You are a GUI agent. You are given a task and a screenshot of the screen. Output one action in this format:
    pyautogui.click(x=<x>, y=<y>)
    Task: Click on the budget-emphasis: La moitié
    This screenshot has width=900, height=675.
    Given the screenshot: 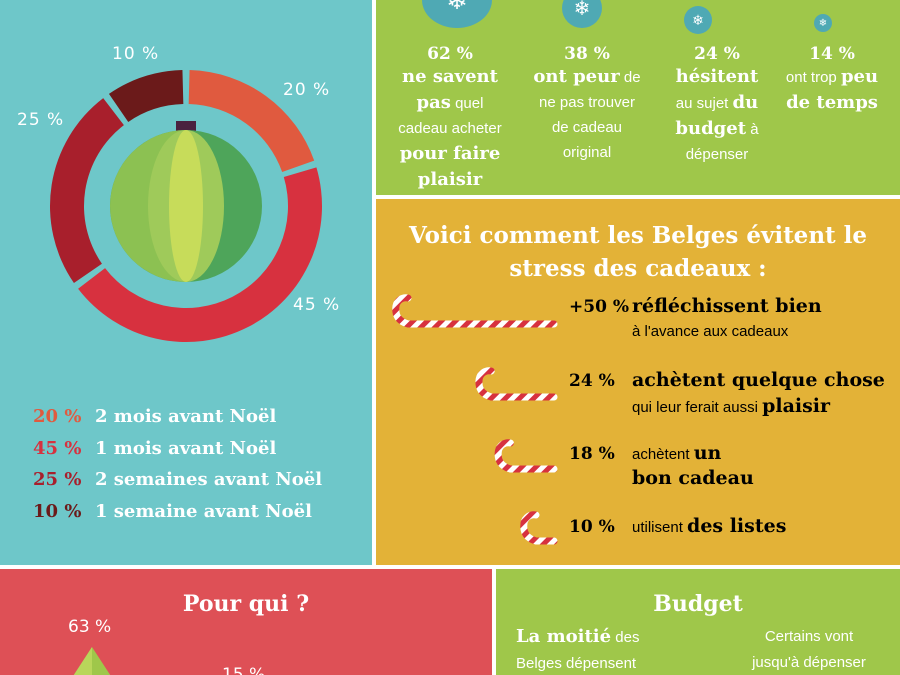 What is the action you would take?
    pyautogui.click(x=564, y=636)
    